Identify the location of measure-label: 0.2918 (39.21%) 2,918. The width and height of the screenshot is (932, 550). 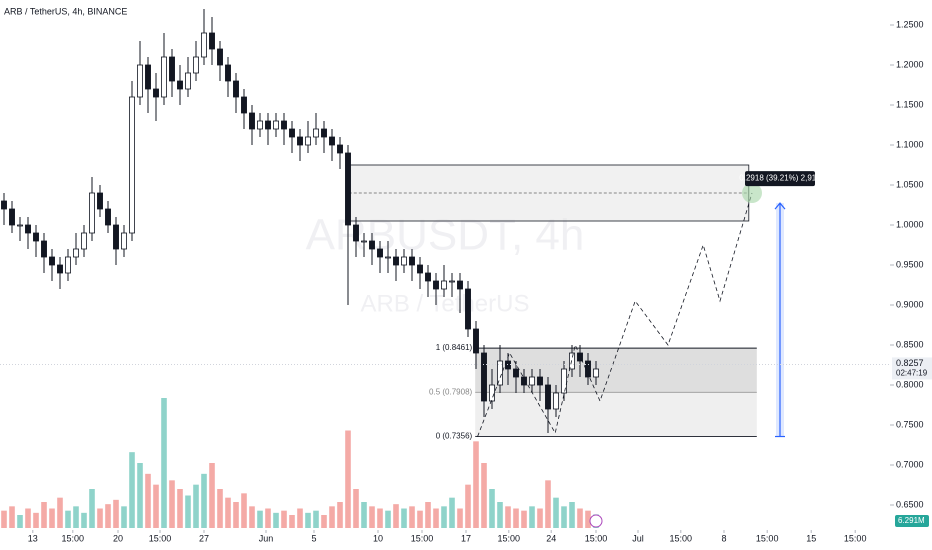
(780, 178).